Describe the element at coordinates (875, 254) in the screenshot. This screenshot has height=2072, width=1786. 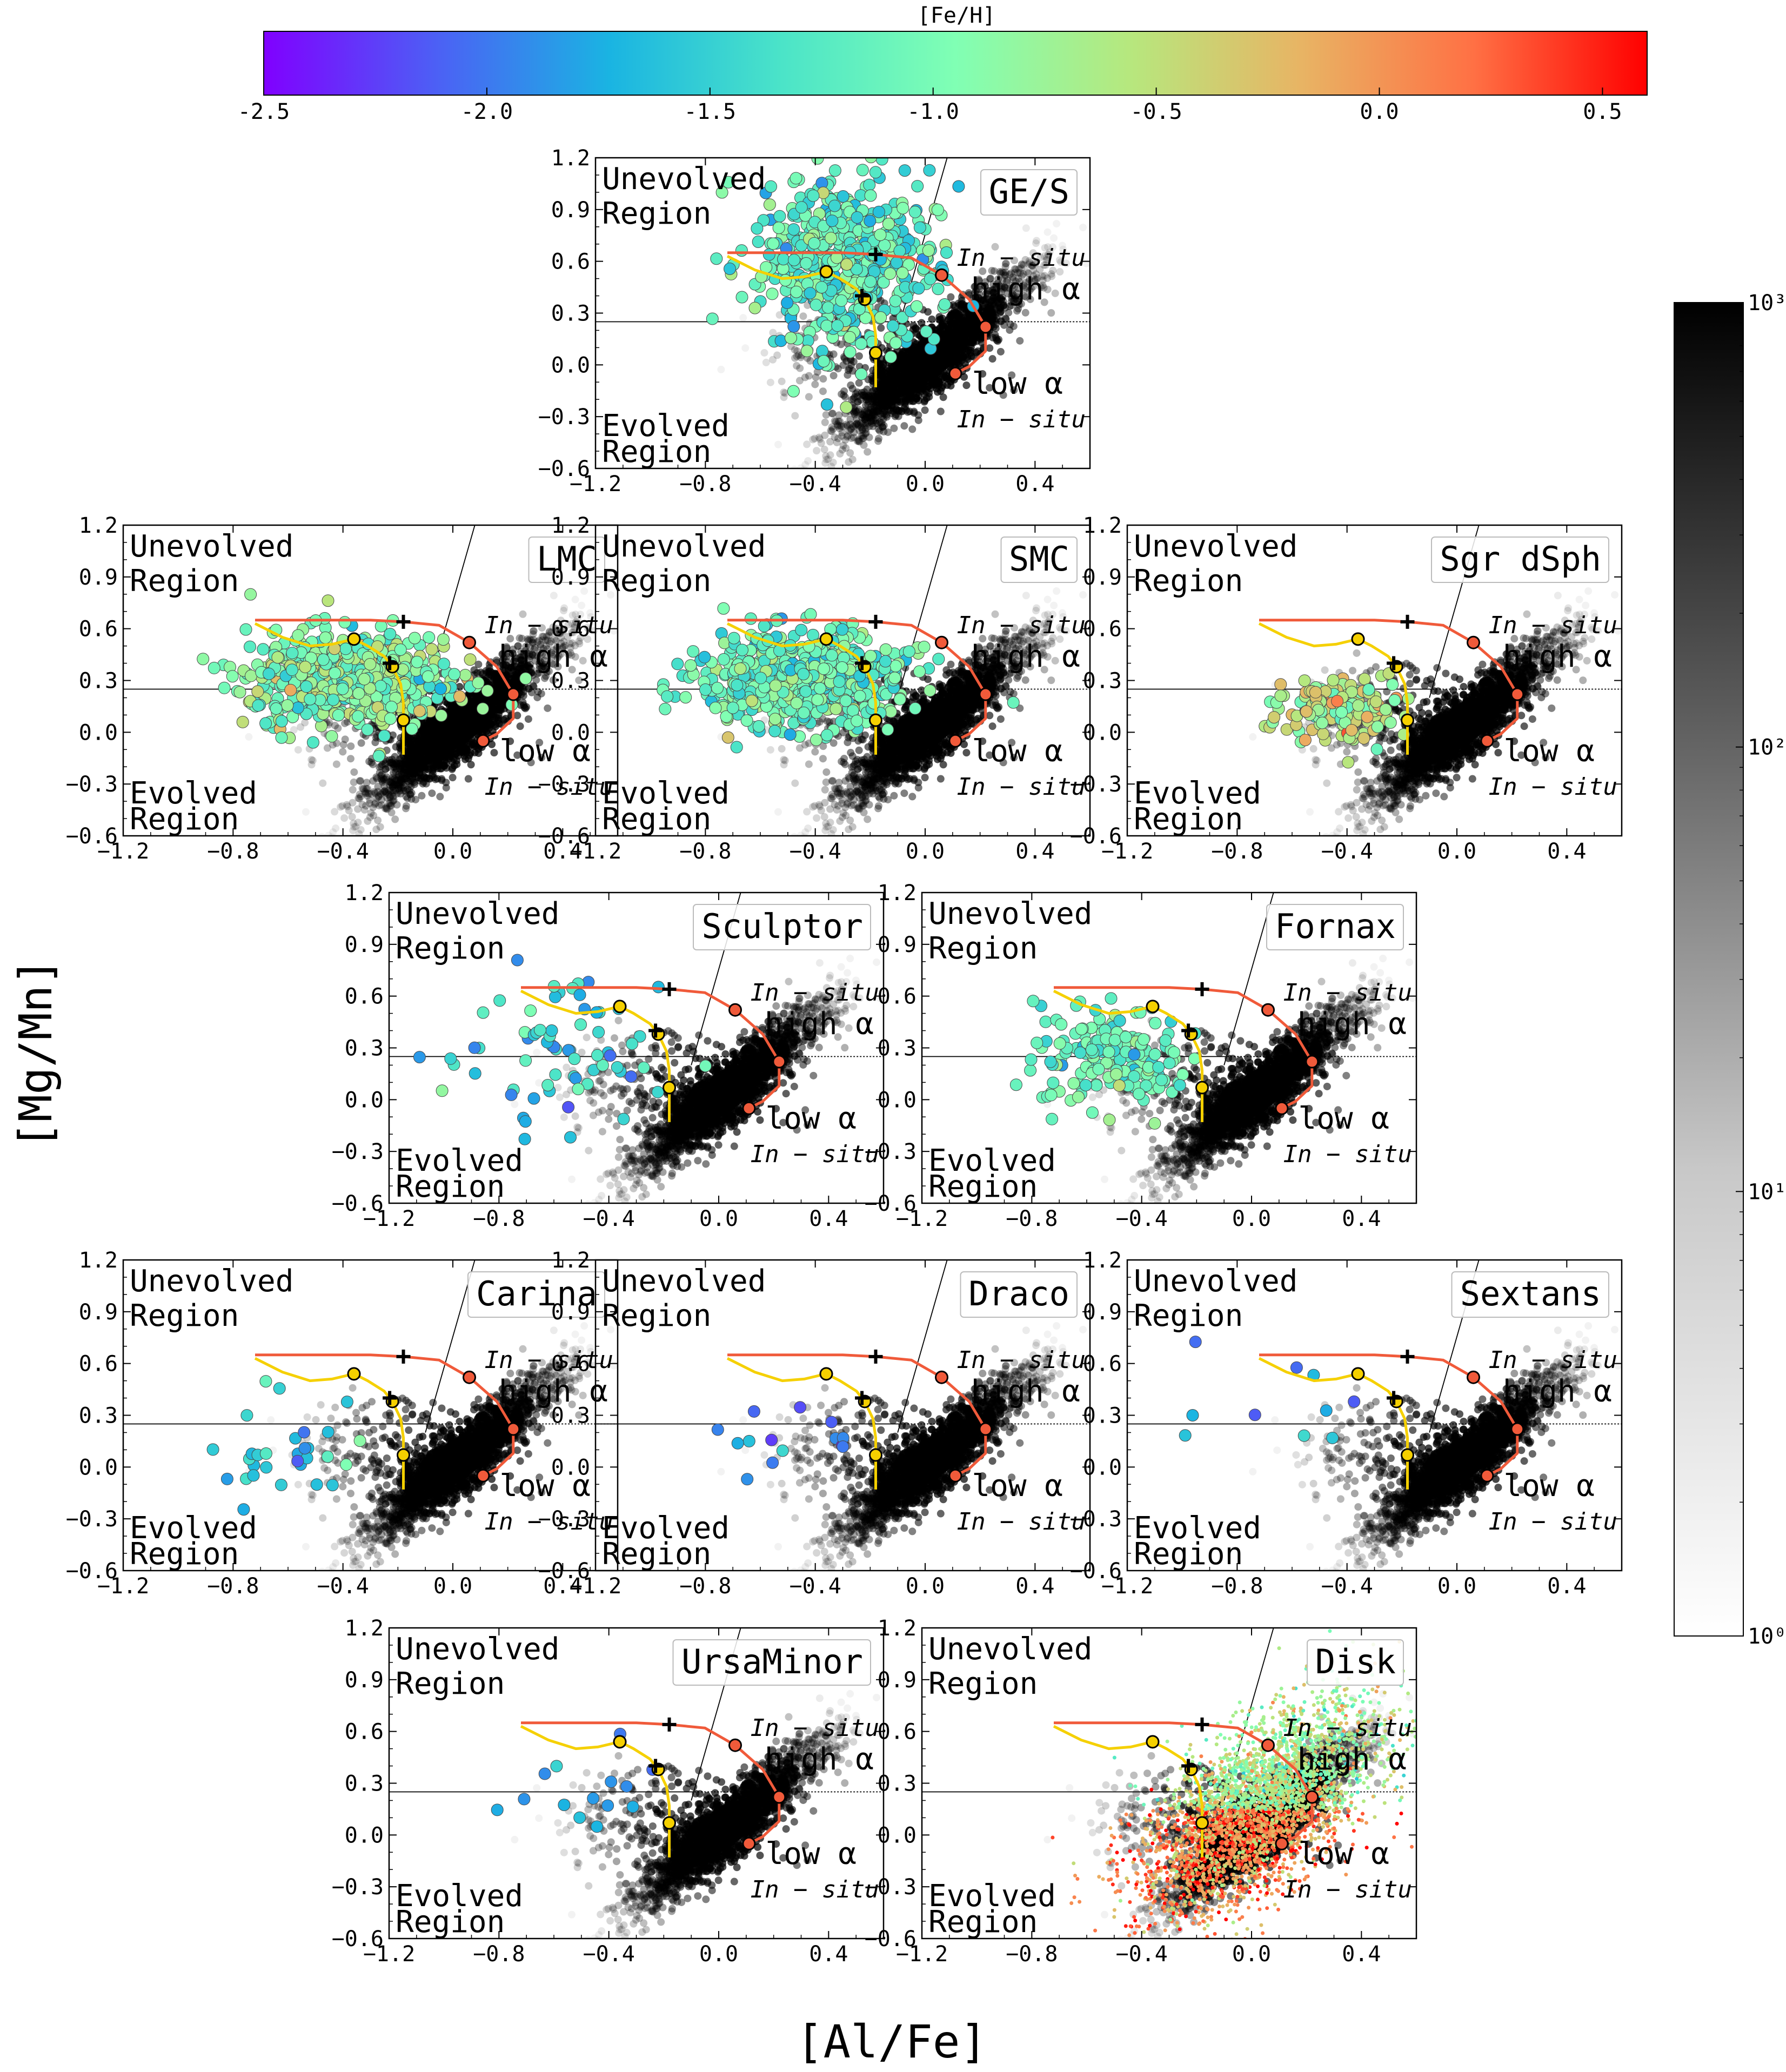
I see `track-cross-marker` at that location.